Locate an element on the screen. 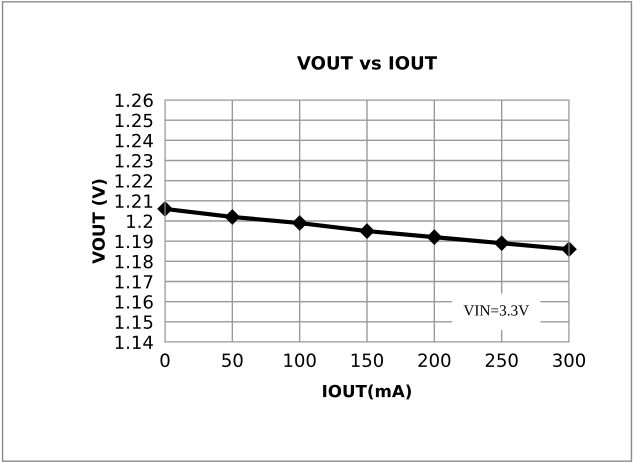 The width and height of the screenshot is (634, 463). x-axis-title: IOUT(mA) is located at coordinates (367, 392).